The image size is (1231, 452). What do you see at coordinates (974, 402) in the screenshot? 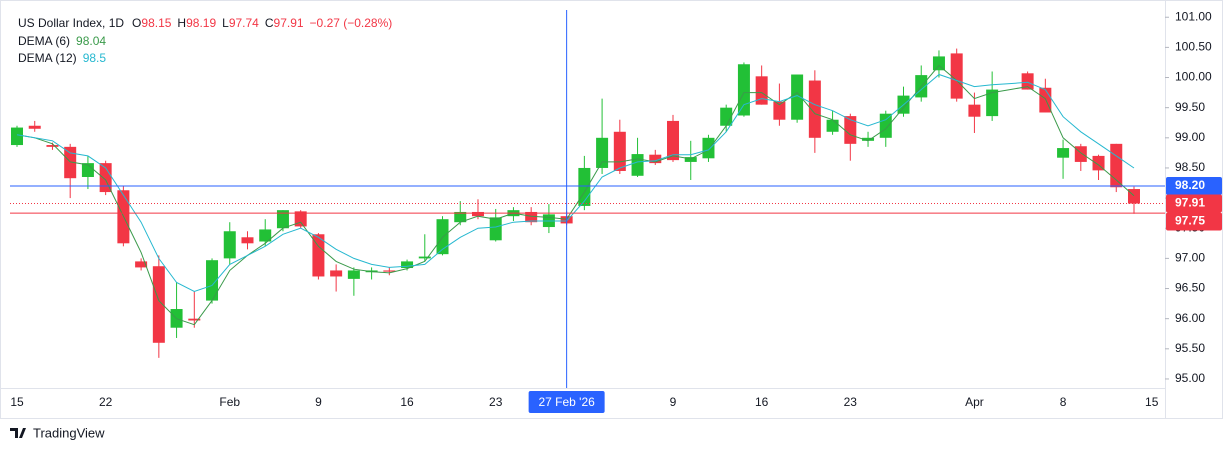
I see `x-tick-label: Apr` at bounding box center [974, 402].